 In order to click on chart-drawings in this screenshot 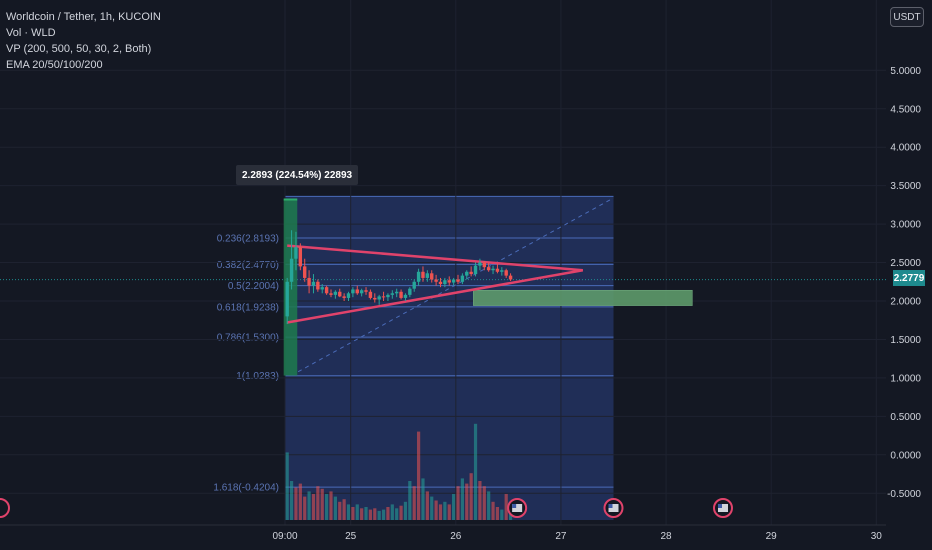, I will do `click(488, 286)`.